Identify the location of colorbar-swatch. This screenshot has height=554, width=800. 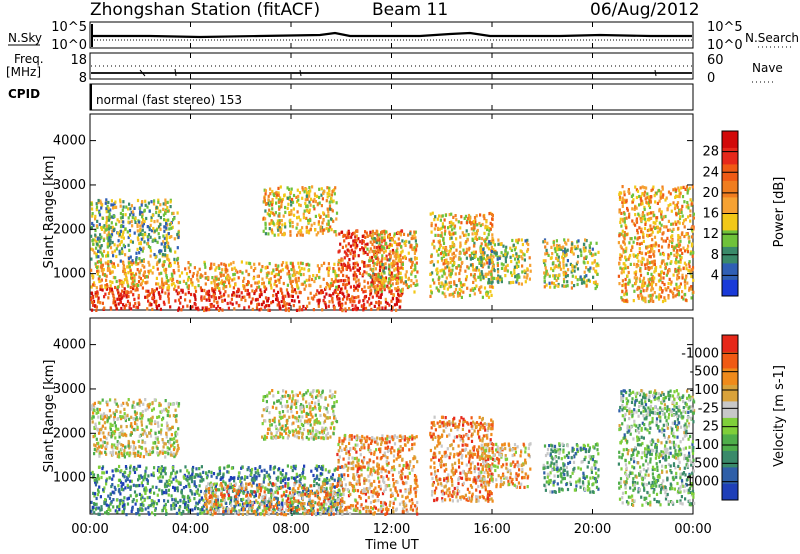
(730, 189).